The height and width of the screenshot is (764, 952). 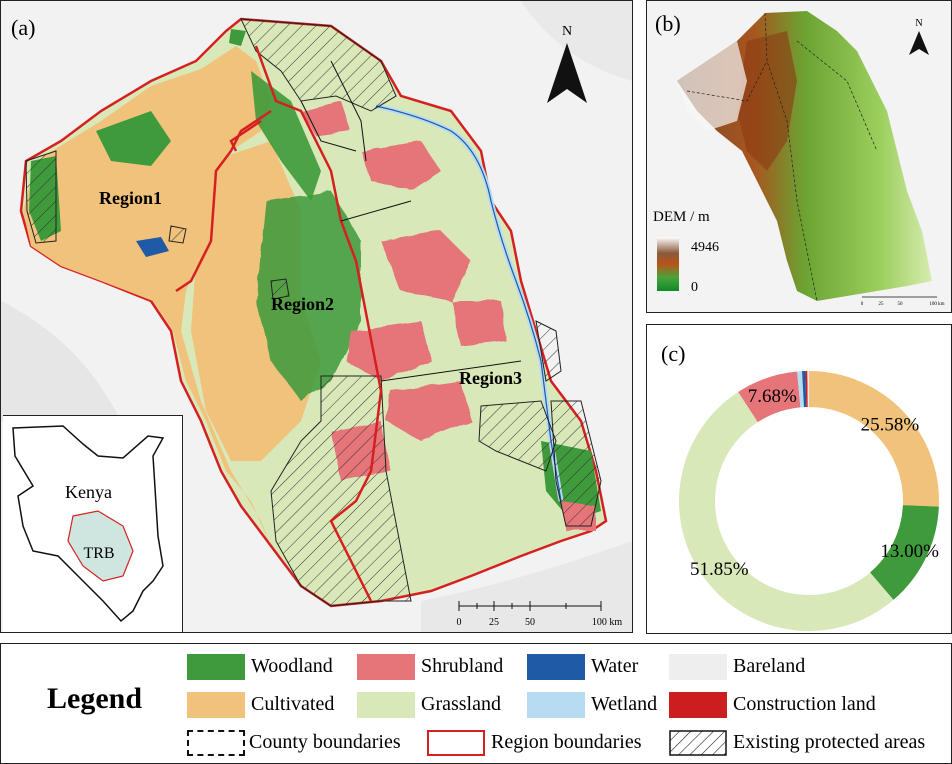 What do you see at coordinates (462, 666) in the screenshot?
I see `shrubland-label: Shrubland` at bounding box center [462, 666].